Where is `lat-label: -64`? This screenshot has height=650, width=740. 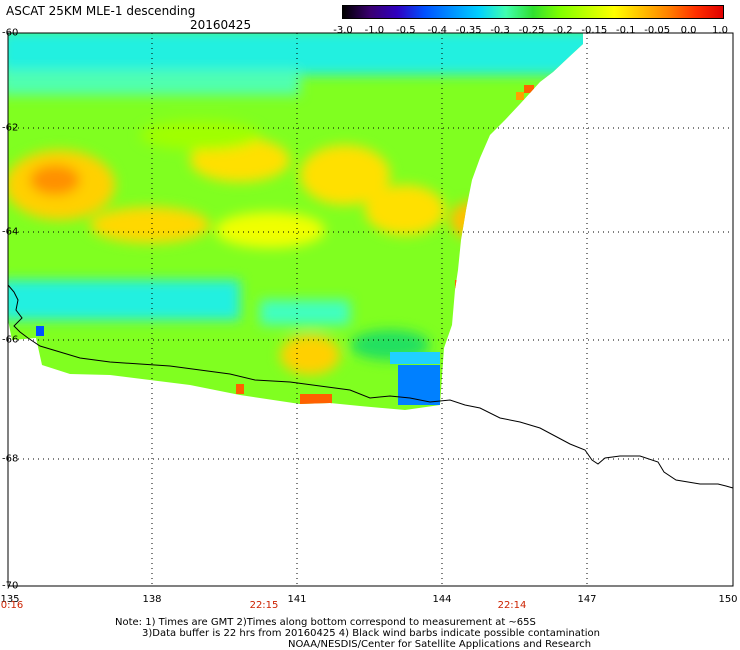
lat-label: -64 is located at coordinates (10, 232).